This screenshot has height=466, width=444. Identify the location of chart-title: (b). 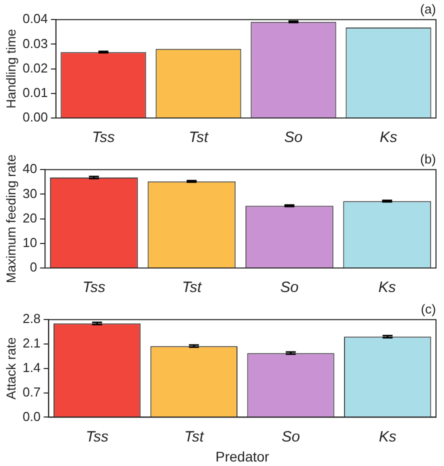
(428, 158).